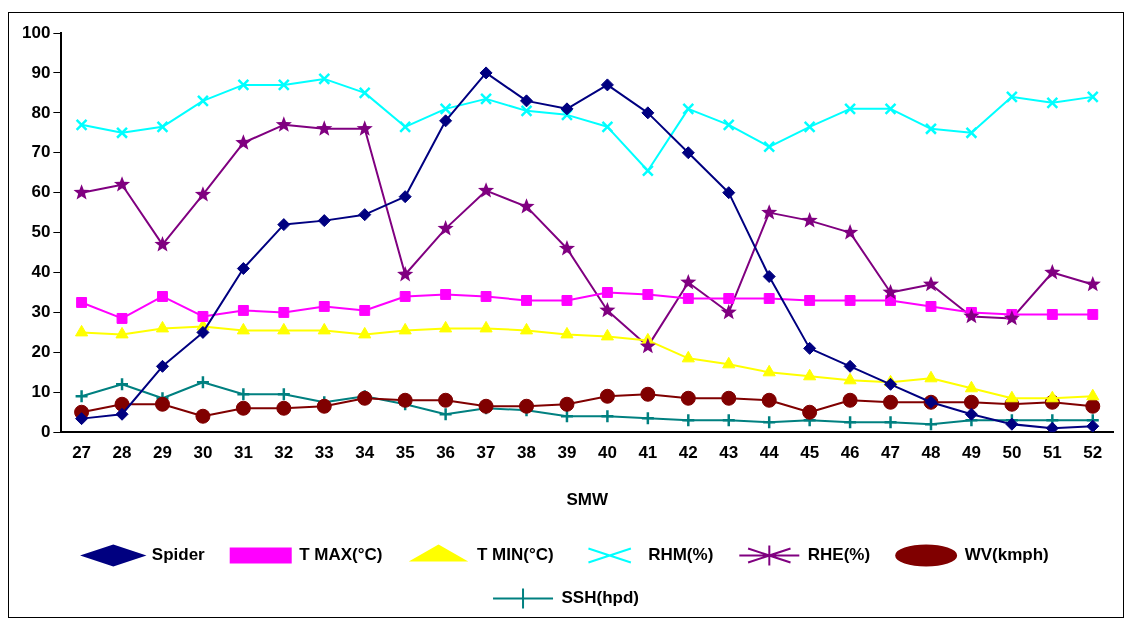  Describe the element at coordinates (1052, 453) in the screenshot. I see `x-tick-label: 51` at that location.